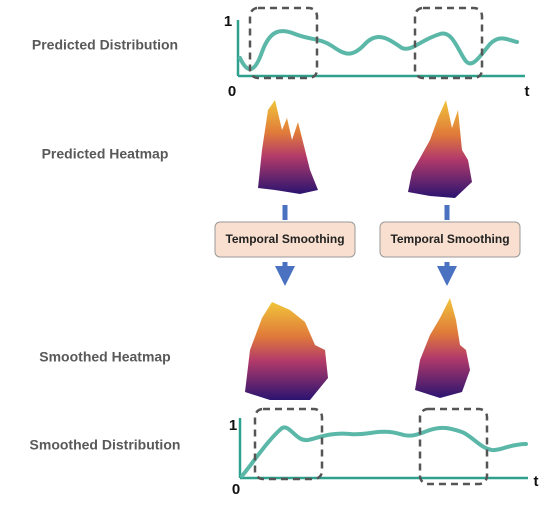 The height and width of the screenshot is (505, 543). Describe the element at coordinates (104, 357) in the screenshot. I see `row-label: Smoothed Heatmap` at that location.